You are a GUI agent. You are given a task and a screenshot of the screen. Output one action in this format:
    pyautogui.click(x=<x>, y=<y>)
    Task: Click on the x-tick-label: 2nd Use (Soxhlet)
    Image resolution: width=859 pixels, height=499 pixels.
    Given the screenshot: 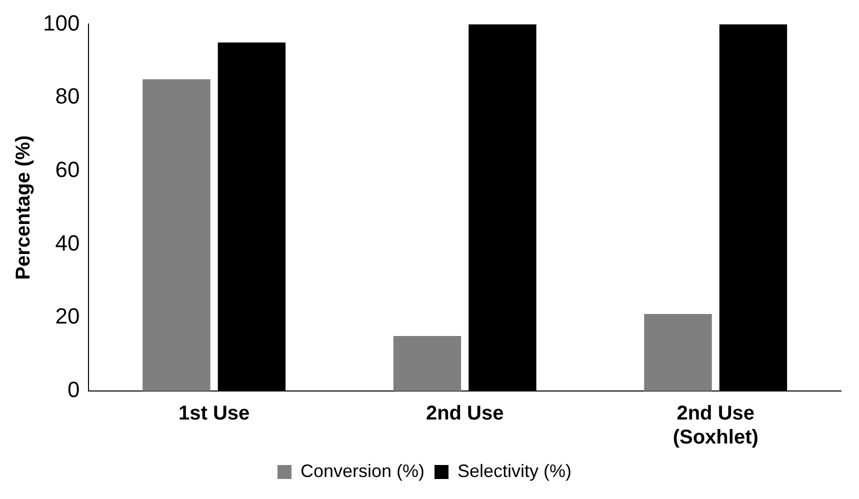 What is the action you would take?
    pyautogui.click(x=715, y=425)
    